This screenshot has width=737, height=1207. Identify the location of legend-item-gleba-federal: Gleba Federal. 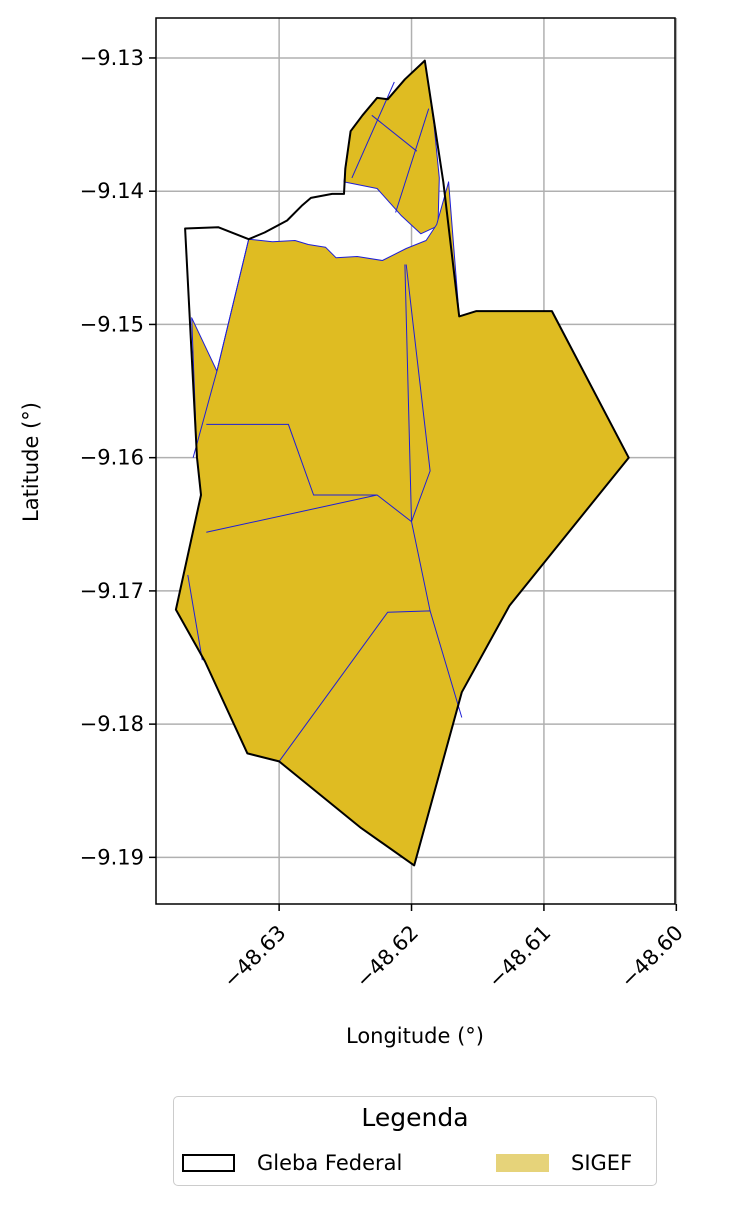
(292, 1163).